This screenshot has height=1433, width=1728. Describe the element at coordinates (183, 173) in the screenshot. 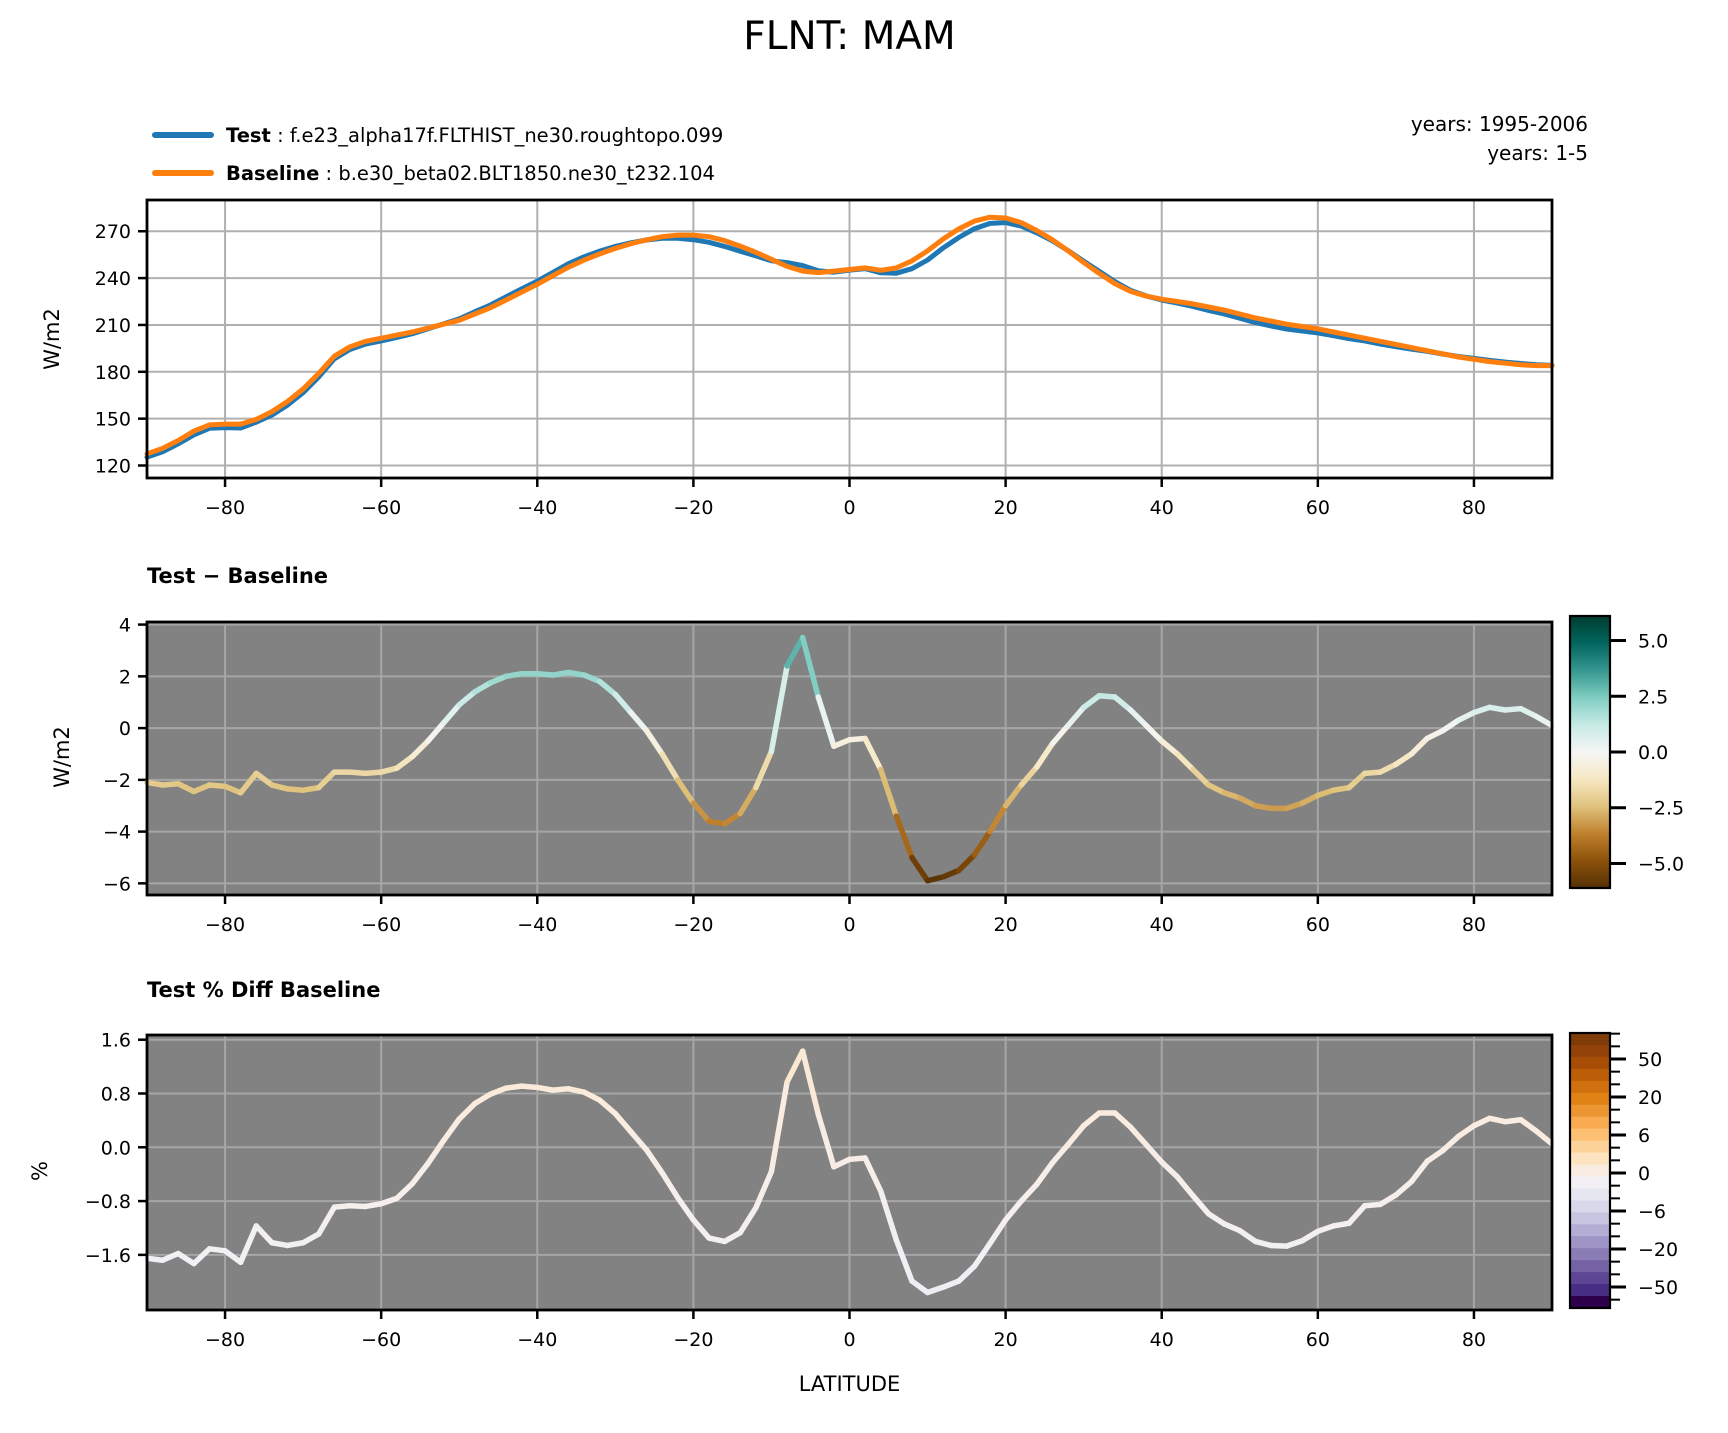

I see `baseline-line-swatch` at that location.